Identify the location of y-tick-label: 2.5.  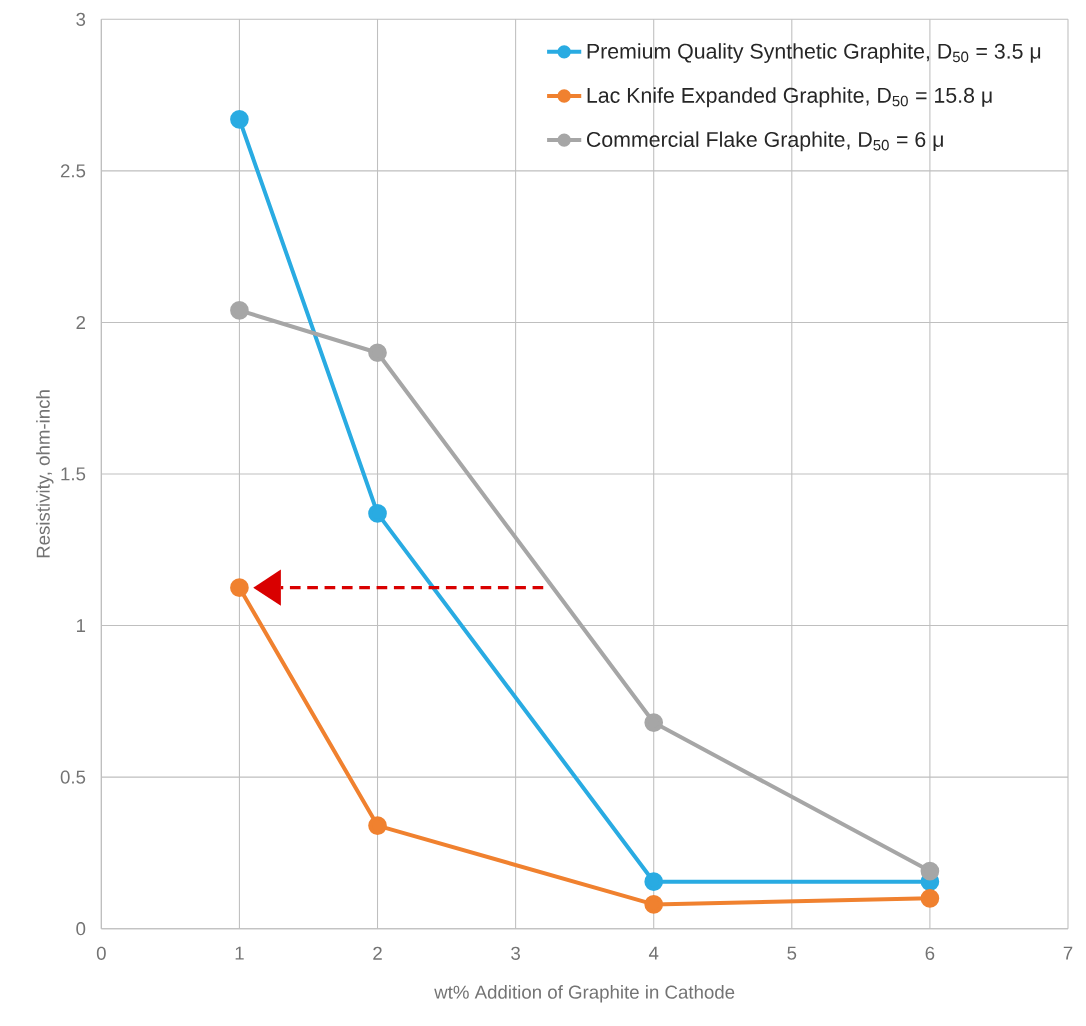
(73, 171).